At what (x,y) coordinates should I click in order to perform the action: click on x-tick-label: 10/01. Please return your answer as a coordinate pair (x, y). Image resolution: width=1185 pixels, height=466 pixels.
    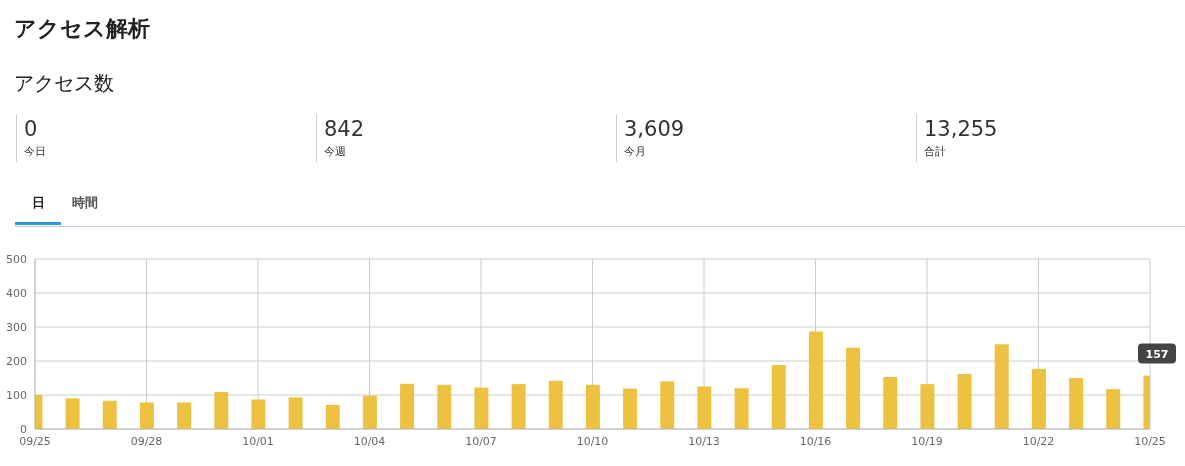
    Looking at the image, I should click on (258, 441).